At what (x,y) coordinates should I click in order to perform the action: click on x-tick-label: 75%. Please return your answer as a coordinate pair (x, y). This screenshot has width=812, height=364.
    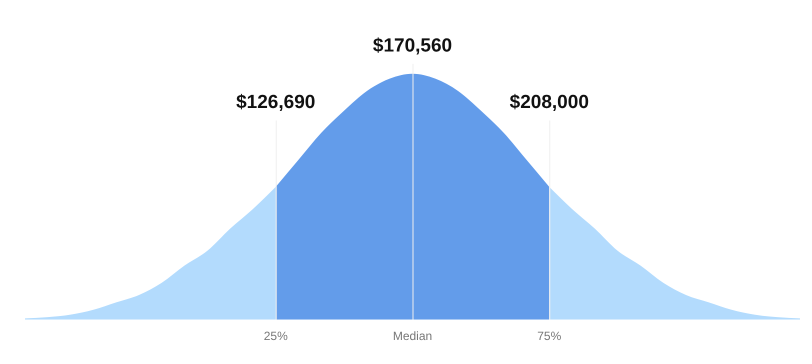
    Looking at the image, I should click on (549, 336).